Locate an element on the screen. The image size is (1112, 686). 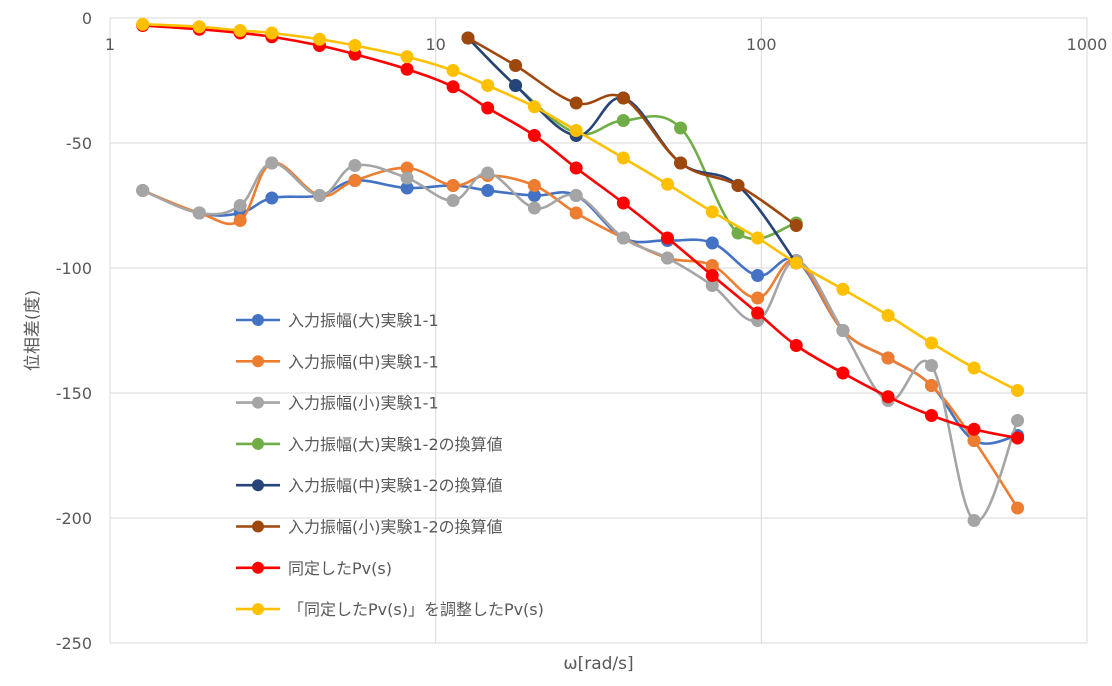
y-tick-label: -150 is located at coordinates (74, 393).